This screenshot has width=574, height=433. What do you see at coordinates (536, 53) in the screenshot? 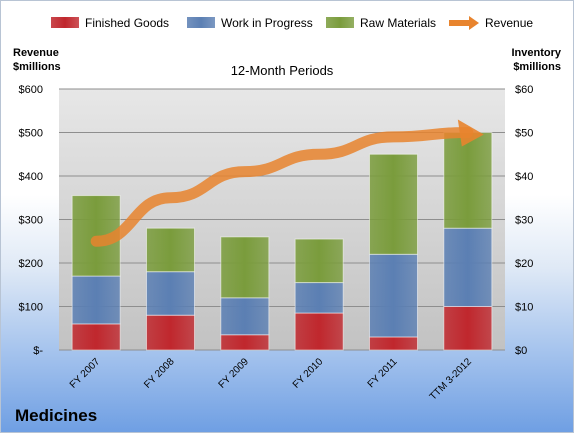
I see `y-right-axis-title-line1: Inventory` at bounding box center [536, 53].